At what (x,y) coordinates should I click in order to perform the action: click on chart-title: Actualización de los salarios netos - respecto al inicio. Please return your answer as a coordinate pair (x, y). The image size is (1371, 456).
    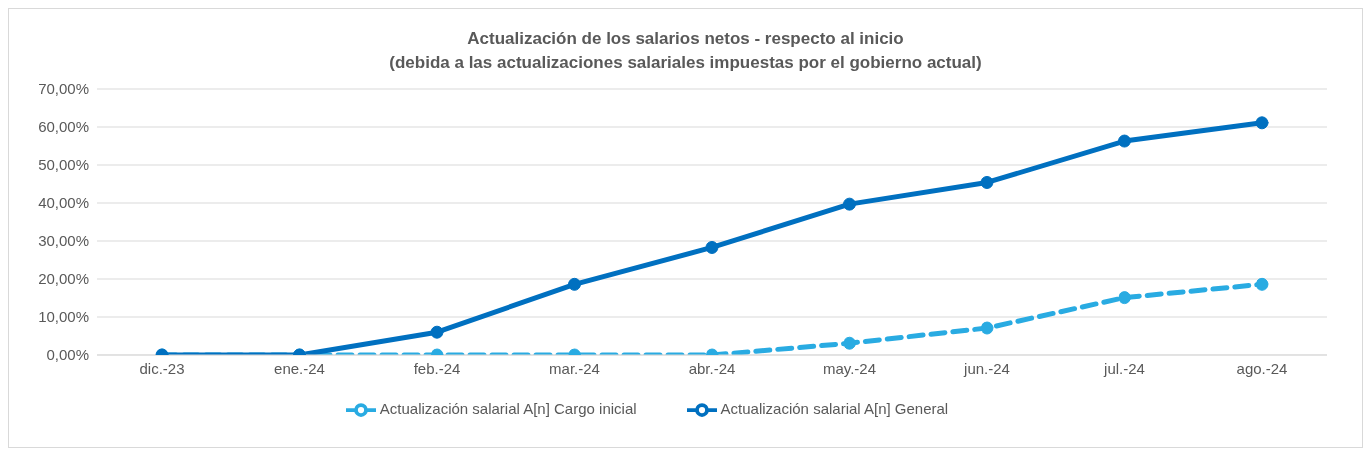
    Looking at the image, I should click on (685, 39).